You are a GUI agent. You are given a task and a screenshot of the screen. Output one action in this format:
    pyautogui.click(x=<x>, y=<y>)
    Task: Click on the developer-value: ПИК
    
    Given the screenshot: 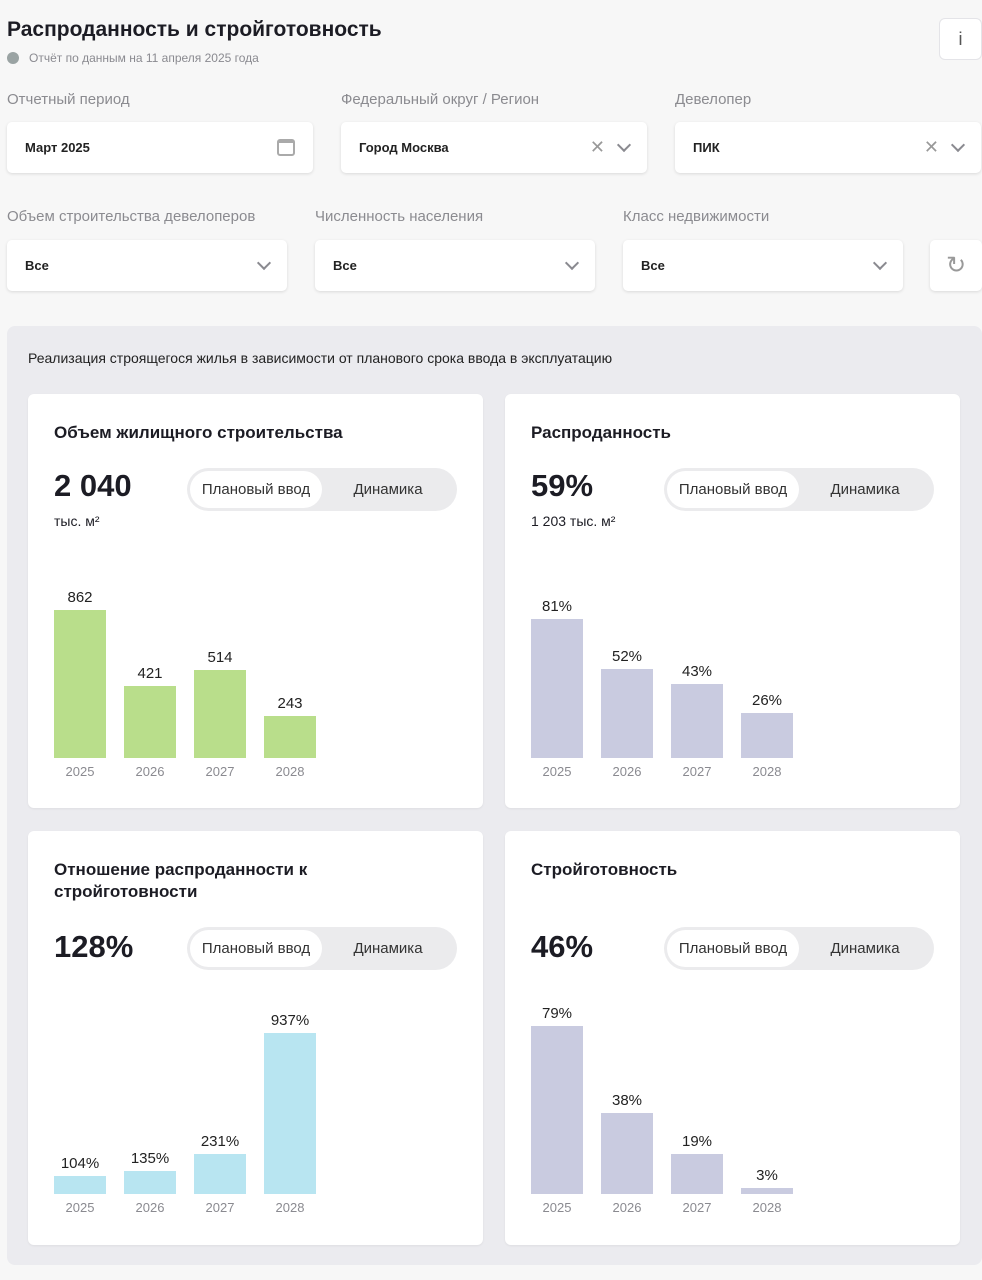 What is the action you would take?
    pyautogui.click(x=706, y=147)
    